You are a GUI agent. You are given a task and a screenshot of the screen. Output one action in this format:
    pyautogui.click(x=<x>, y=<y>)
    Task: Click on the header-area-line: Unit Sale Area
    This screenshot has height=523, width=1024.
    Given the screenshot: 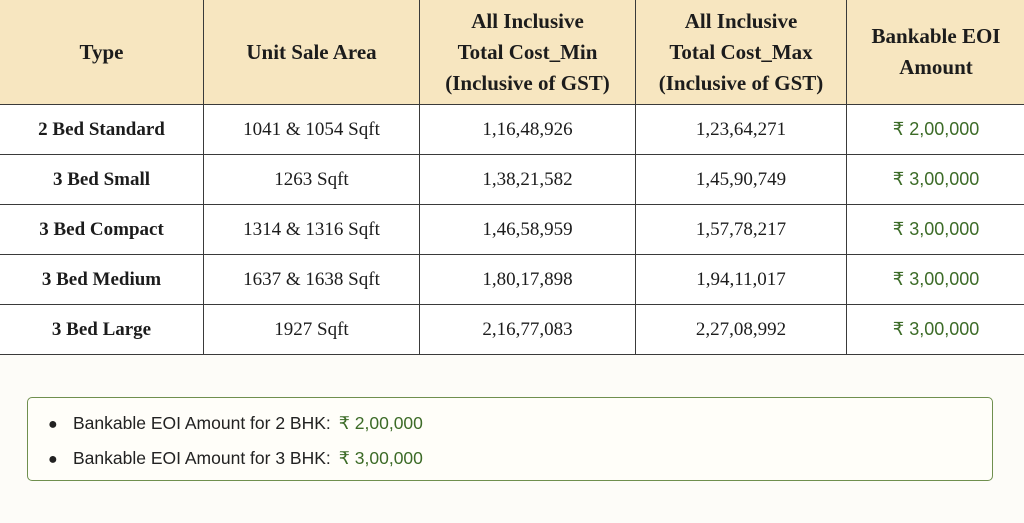 What is the action you would take?
    pyautogui.click(x=311, y=51)
    